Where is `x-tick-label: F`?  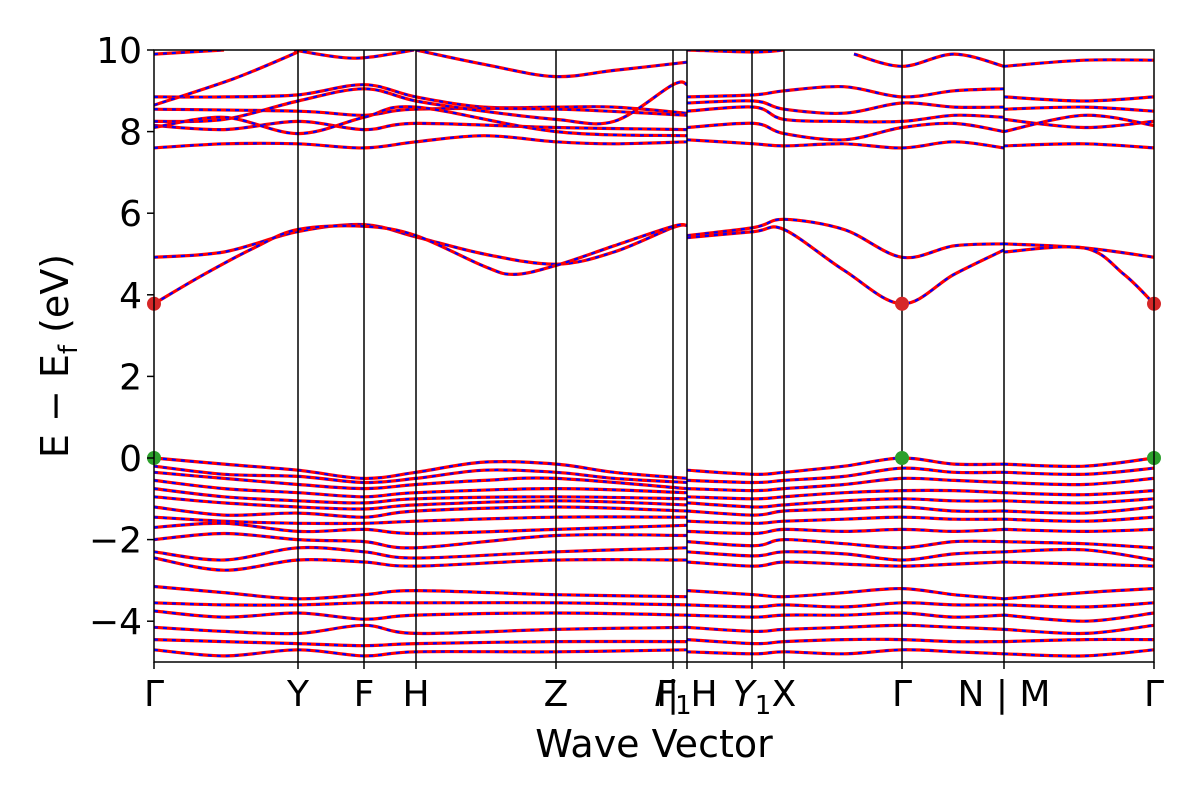
x-tick-label: F is located at coordinates (364, 694).